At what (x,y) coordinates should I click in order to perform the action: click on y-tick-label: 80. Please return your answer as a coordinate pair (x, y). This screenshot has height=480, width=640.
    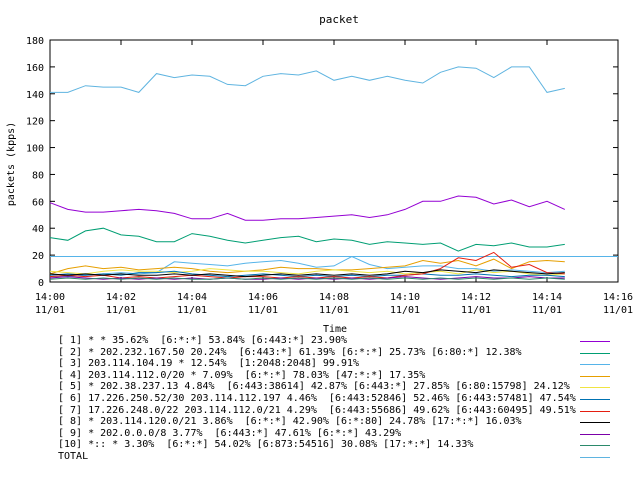
    Looking at the image, I should click on (38, 175).